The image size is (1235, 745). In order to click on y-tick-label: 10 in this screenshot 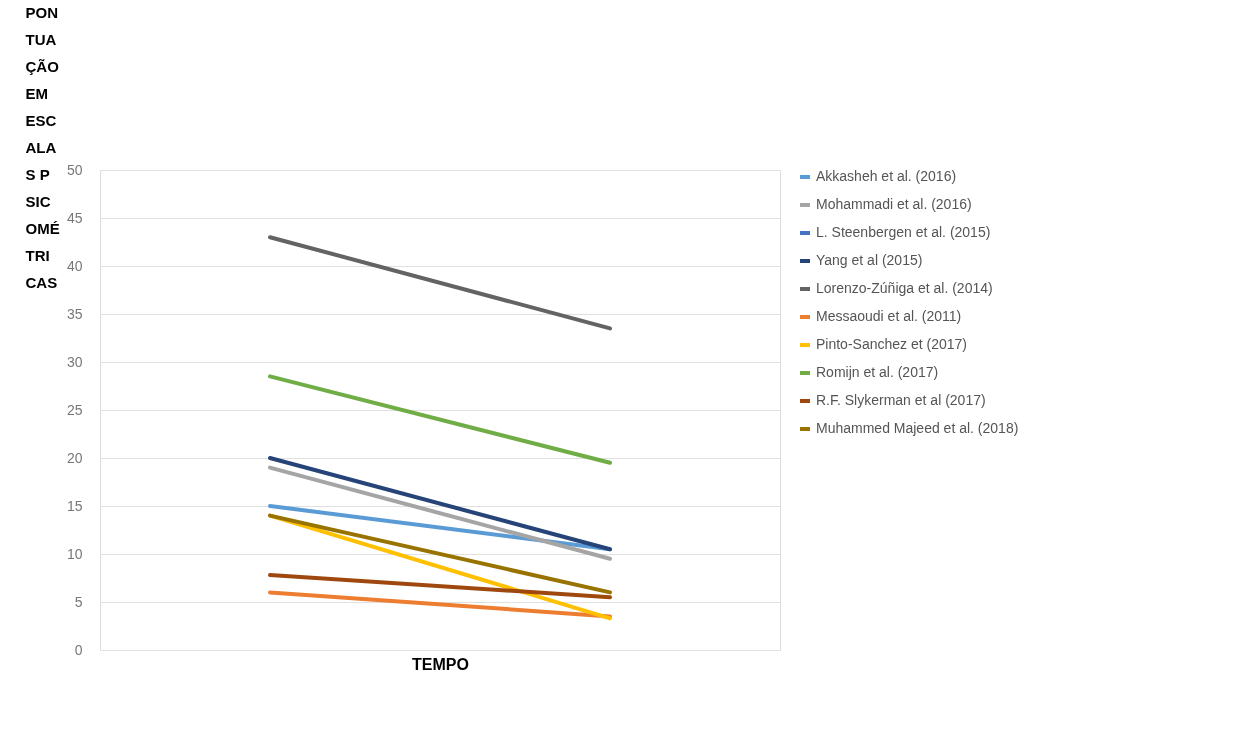, I will do `click(74, 553)`.